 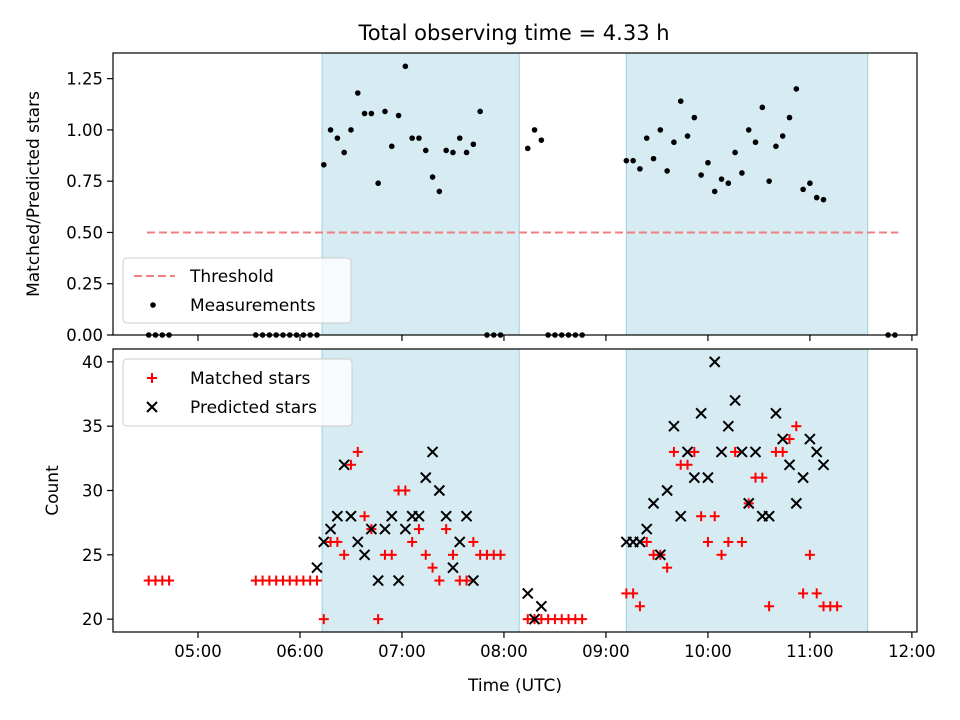 I want to click on count-panel-ylabel: Count, so click(x=53, y=490).